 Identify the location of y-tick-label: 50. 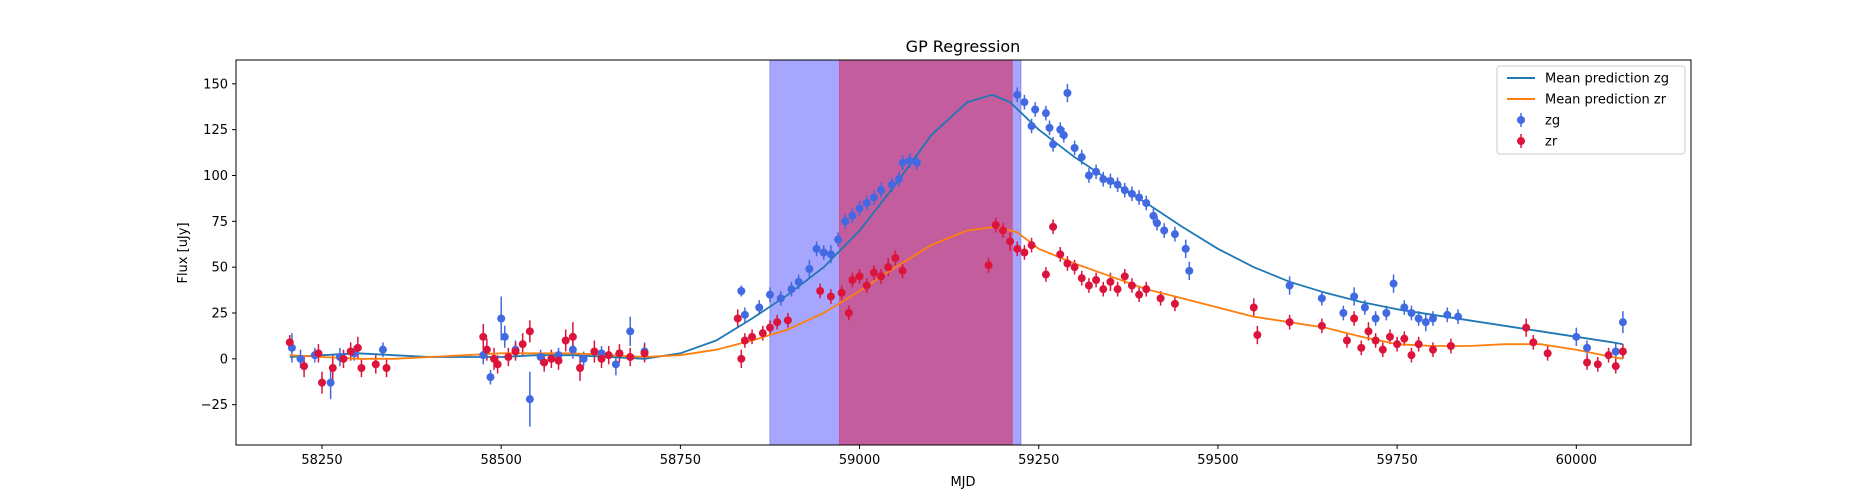
(219, 268).